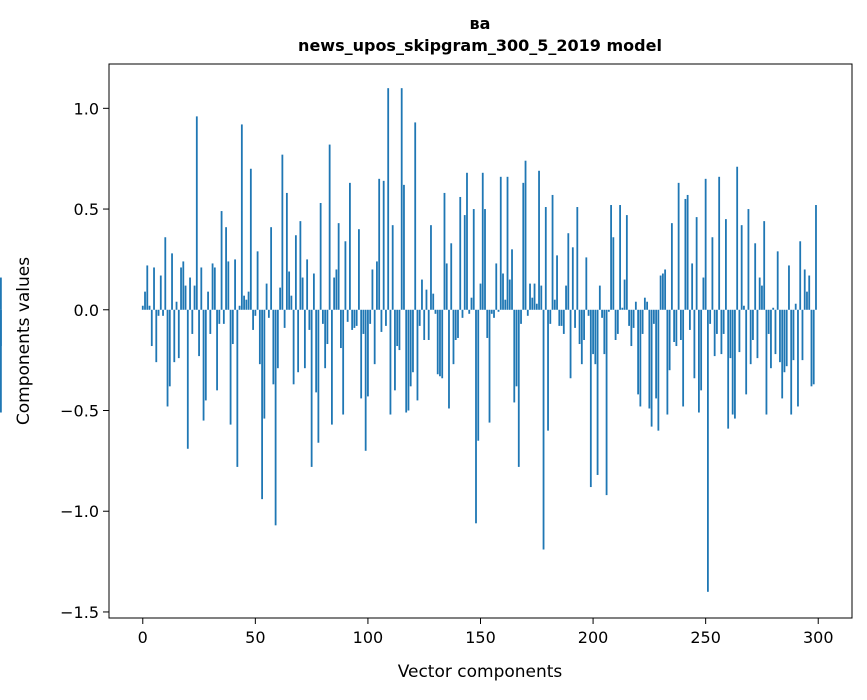  What do you see at coordinates (1, 293) in the screenshot?
I see `bar-undefined` at bounding box center [1, 293].